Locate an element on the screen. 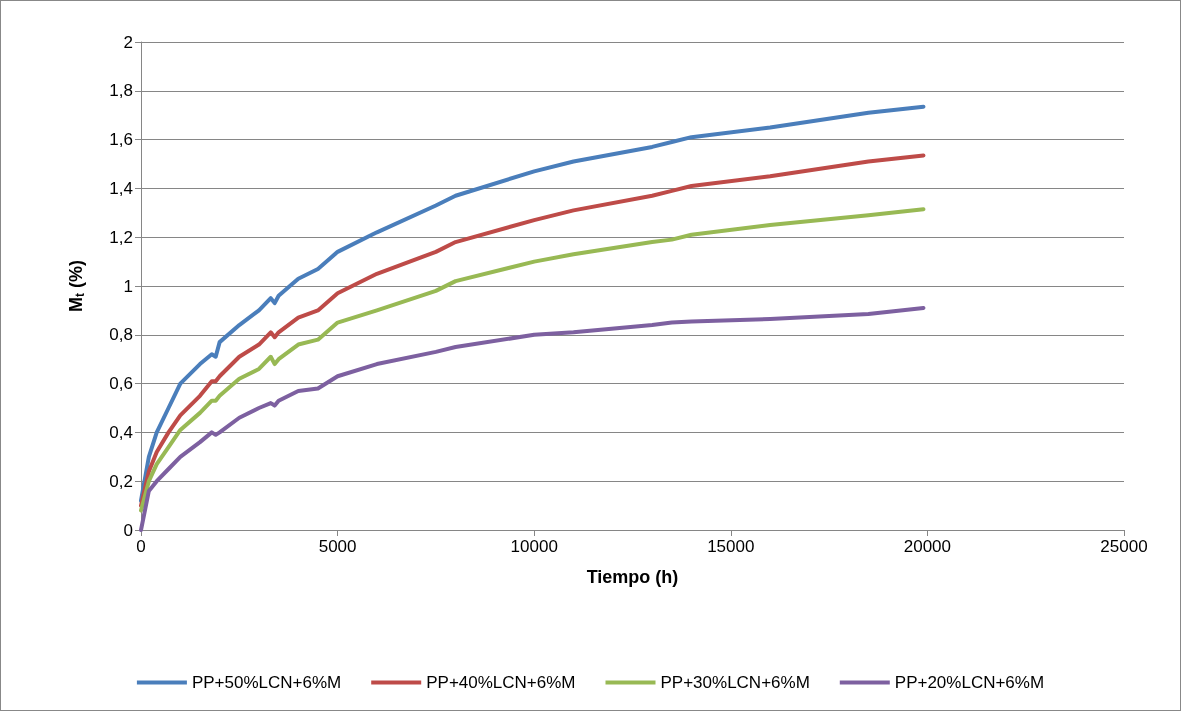 The image size is (1181, 711). x-tick-label: 20000 is located at coordinates (927, 546).